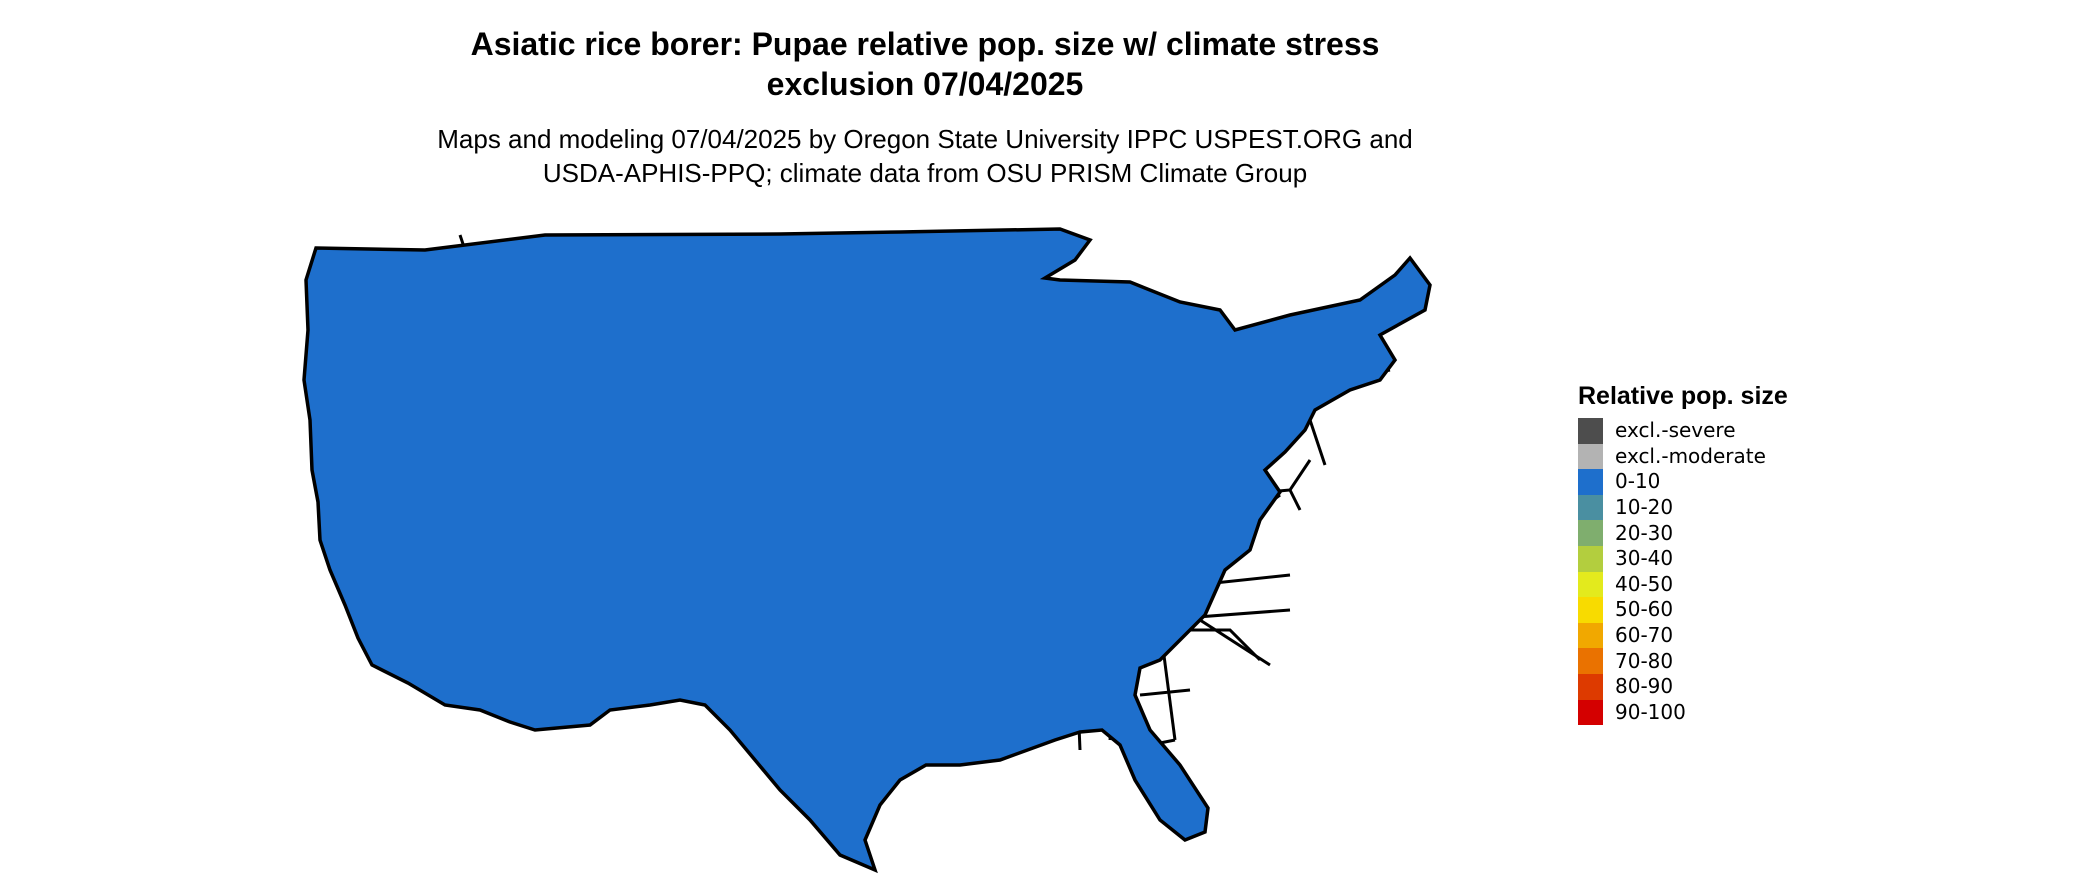  I want to click on legend-item: 60-70, so click(1778, 635).